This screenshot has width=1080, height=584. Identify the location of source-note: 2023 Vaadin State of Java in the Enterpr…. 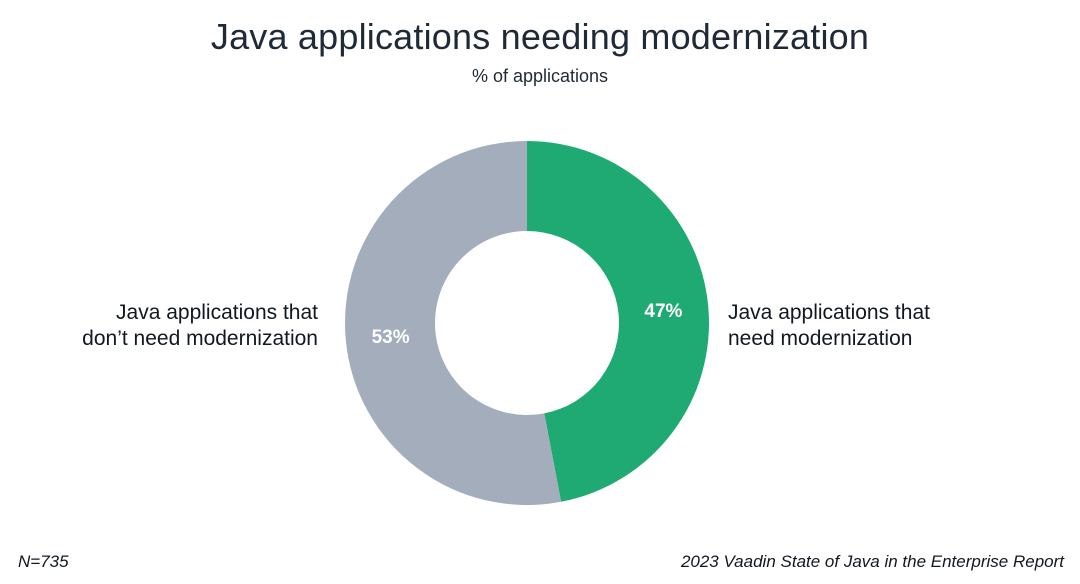
(872, 561).